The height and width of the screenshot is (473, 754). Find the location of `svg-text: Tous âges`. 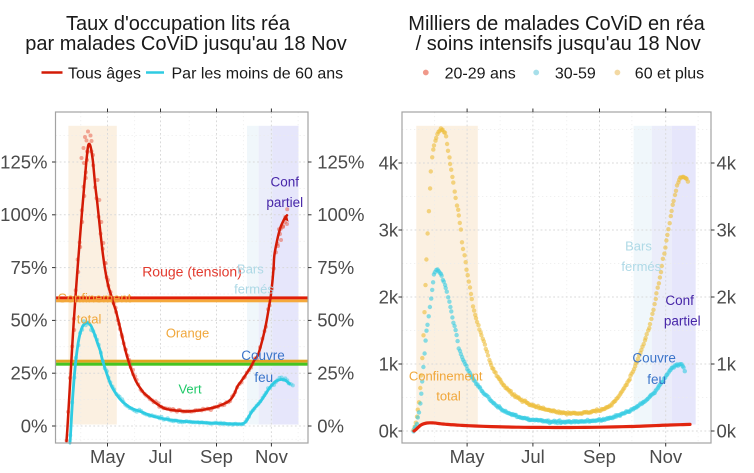

svg-text: Tous âges is located at coordinates (104, 73).